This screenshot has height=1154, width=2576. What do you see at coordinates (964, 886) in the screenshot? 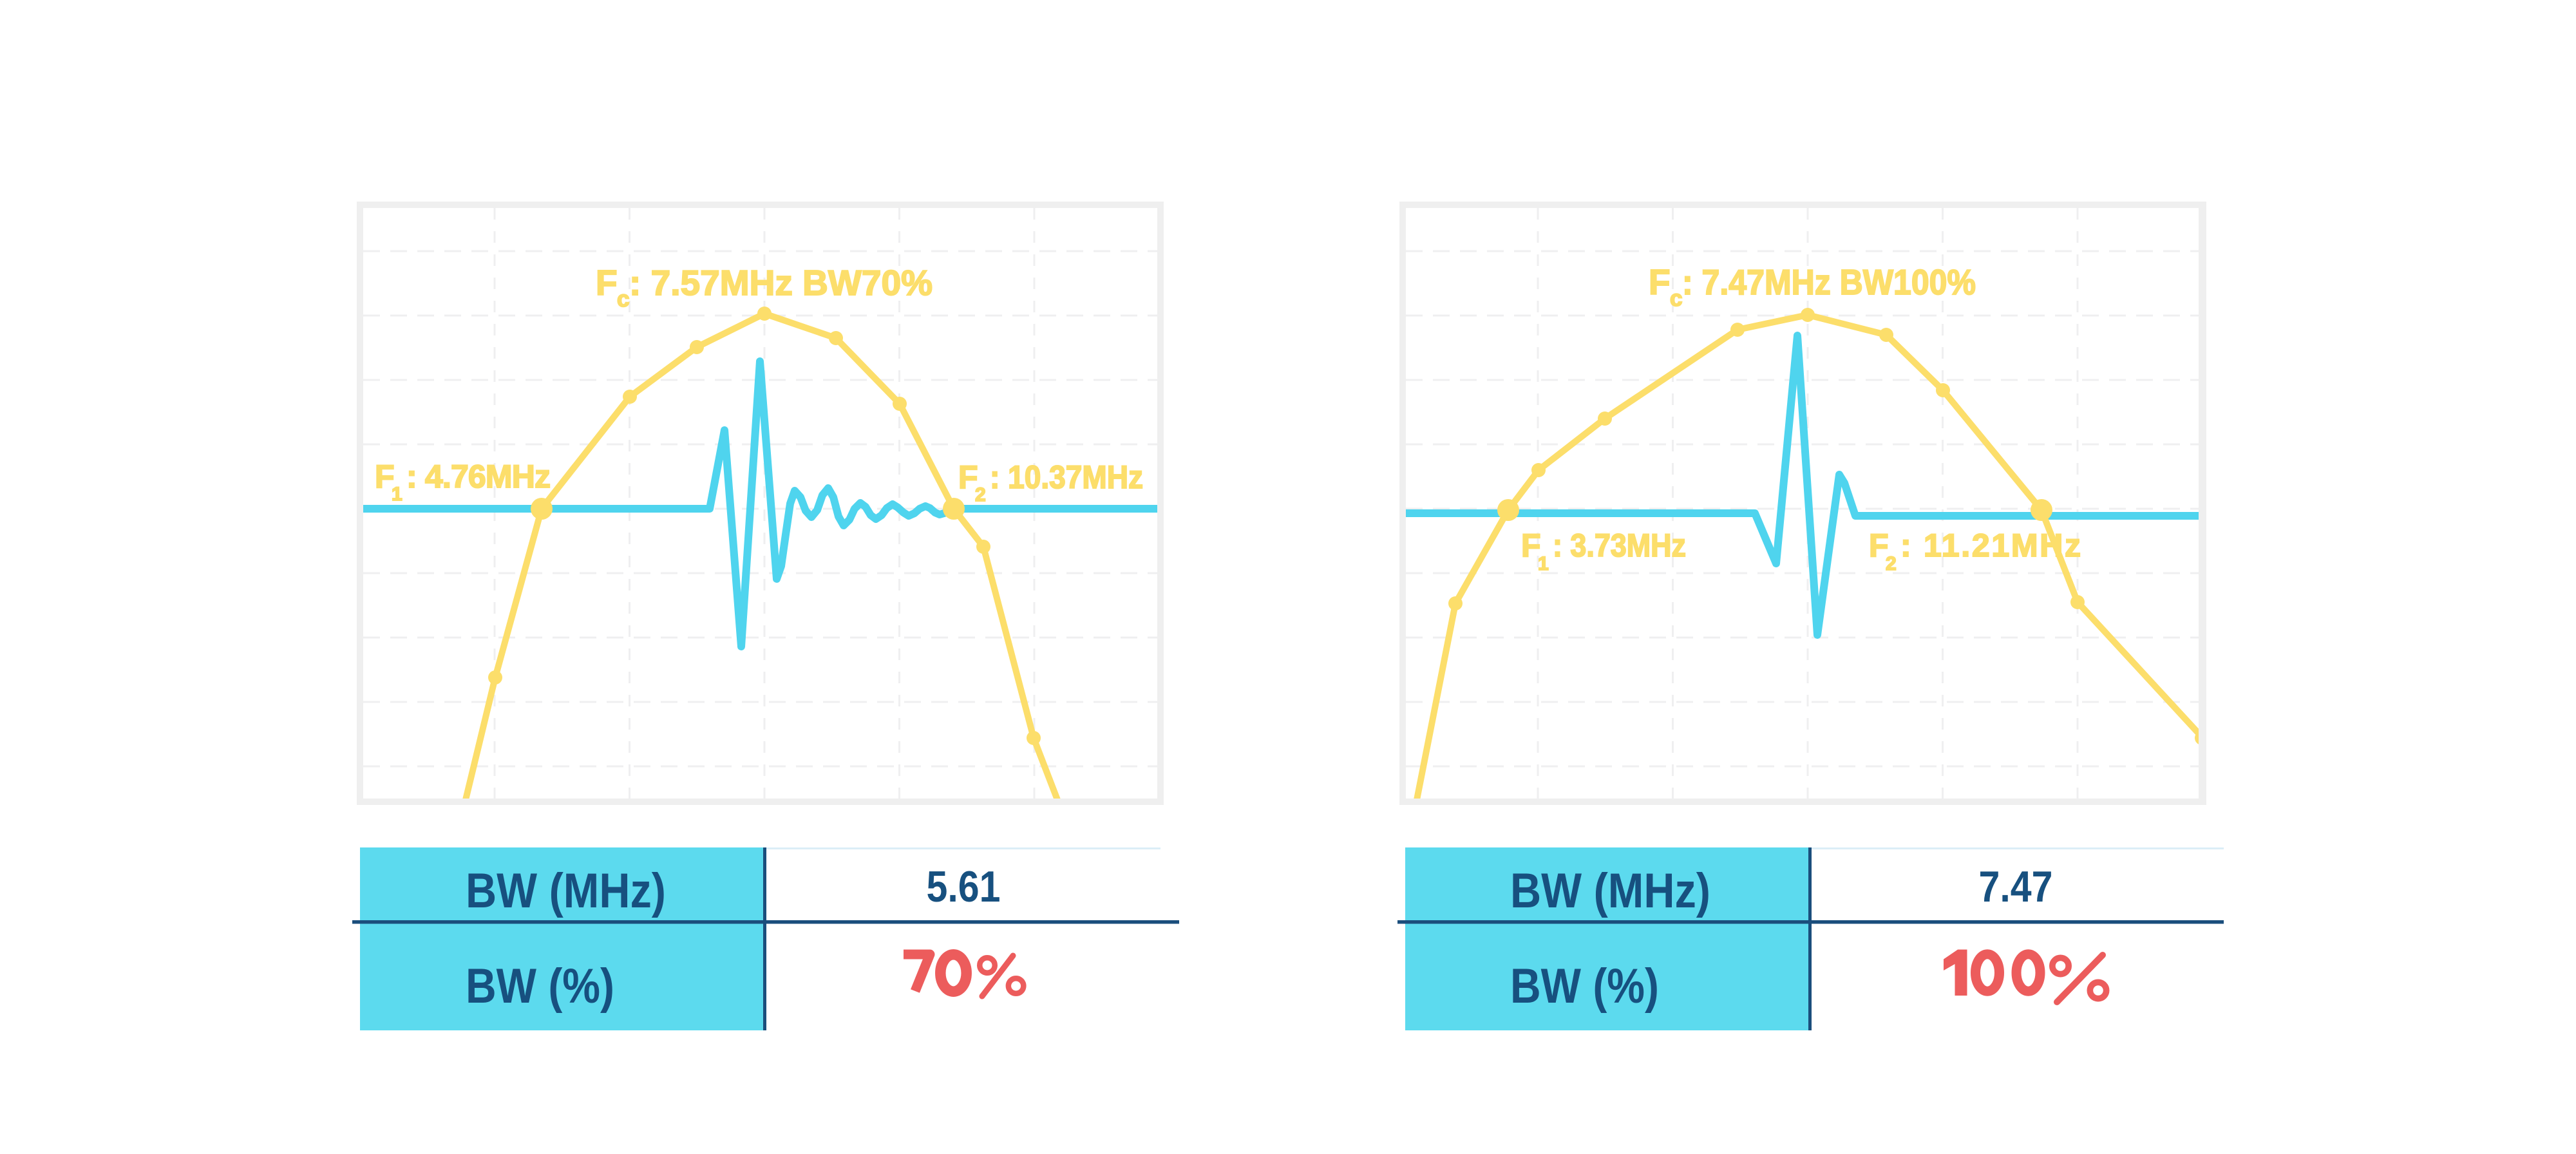
I see `svg-text: 5.61` at bounding box center [964, 886].